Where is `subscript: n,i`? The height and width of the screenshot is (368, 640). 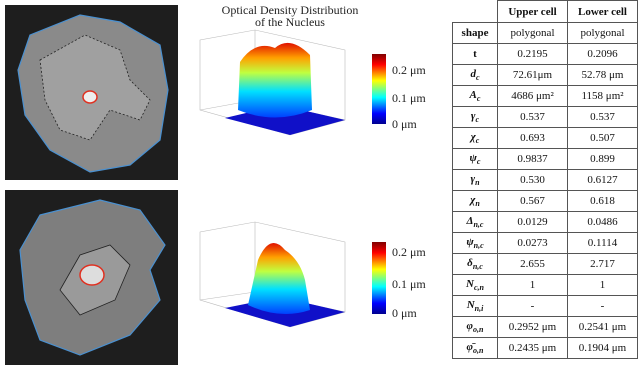 subscript: n,i is located at coordinates (479, 309).